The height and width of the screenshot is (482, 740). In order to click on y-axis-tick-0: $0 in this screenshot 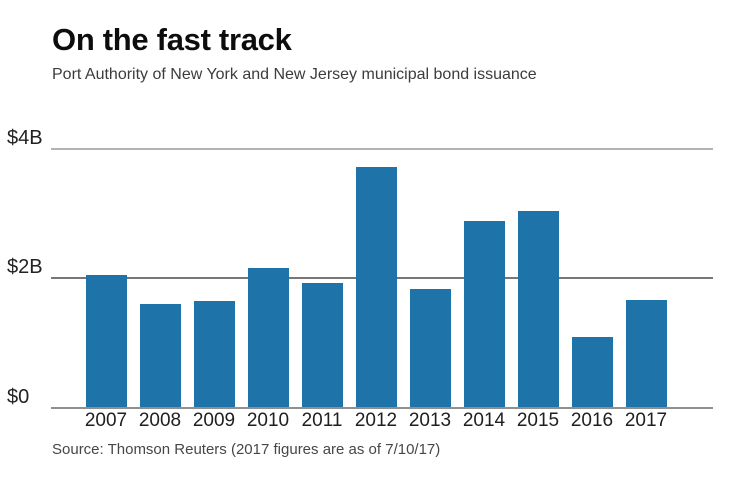, I will do `click(18, 396)`.